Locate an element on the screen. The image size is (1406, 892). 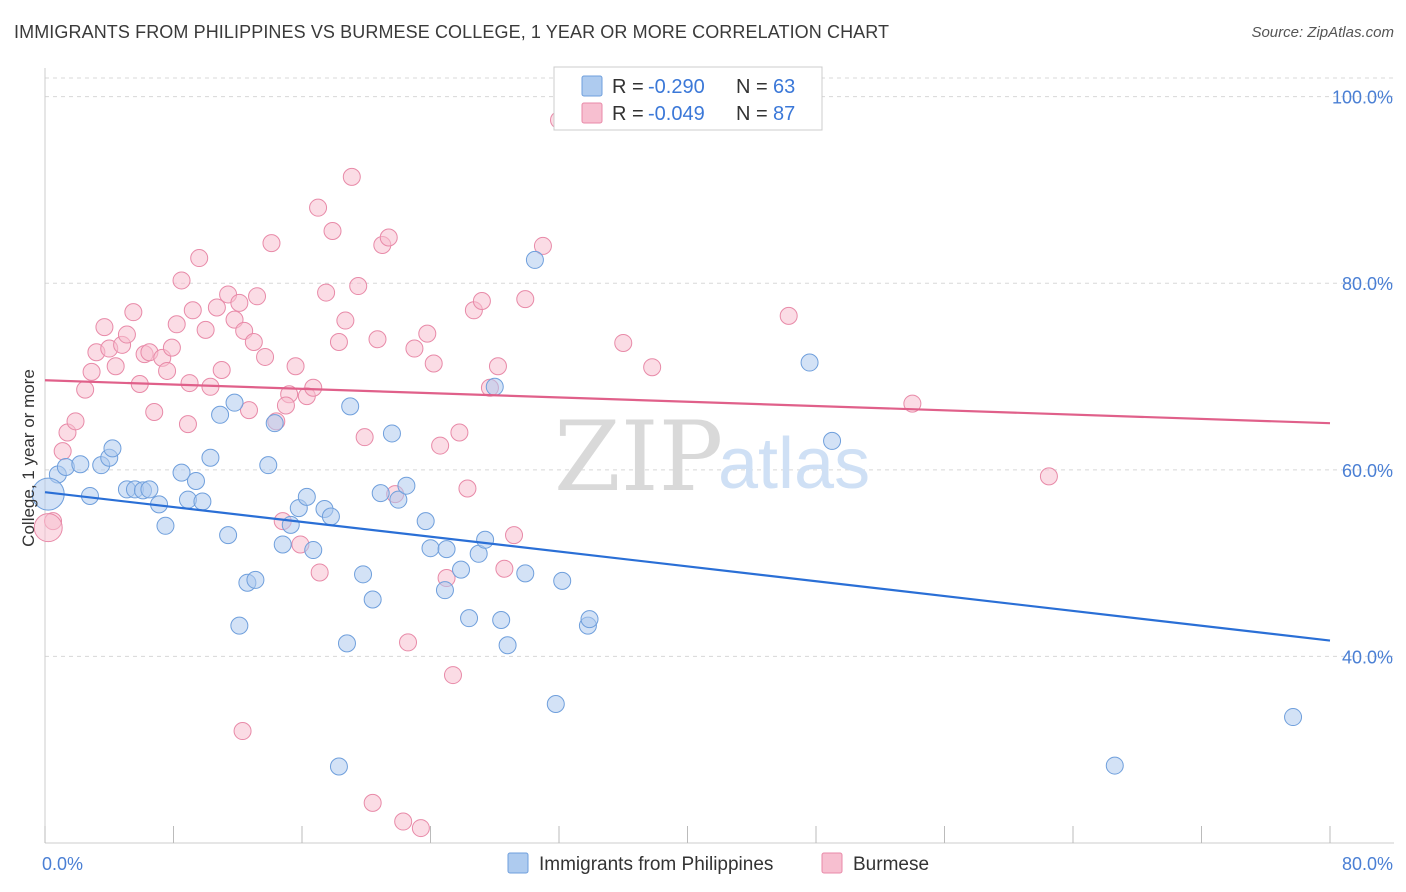
y-tick-label: 60.0% is located at coordinates (1367, 471).